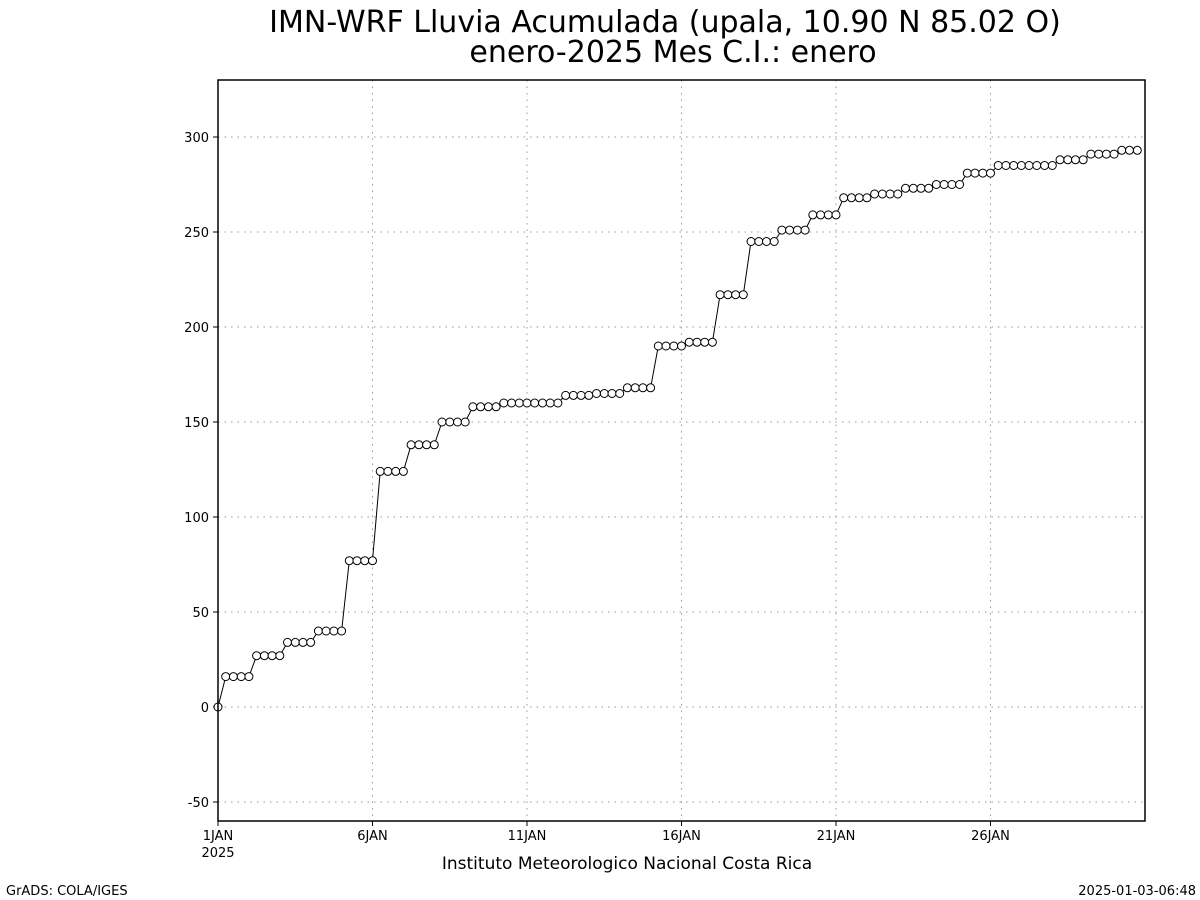 The image size is (1200, 900). What do you see at coordinates (196, 233) in the screenshot?
I see `y-tick-label: 250` at bounding box center [196, 233].